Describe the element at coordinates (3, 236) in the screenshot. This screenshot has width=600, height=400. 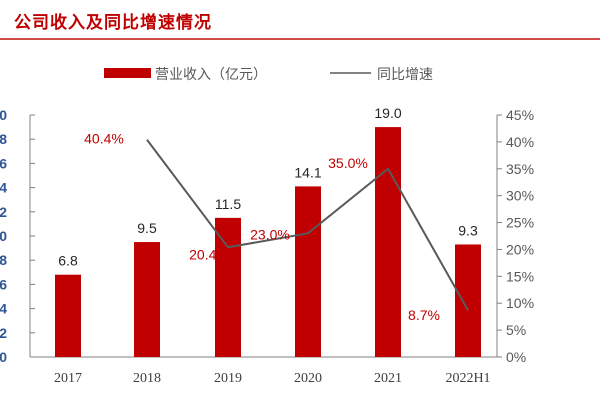
I see `left-tick-label: 10` at that location.